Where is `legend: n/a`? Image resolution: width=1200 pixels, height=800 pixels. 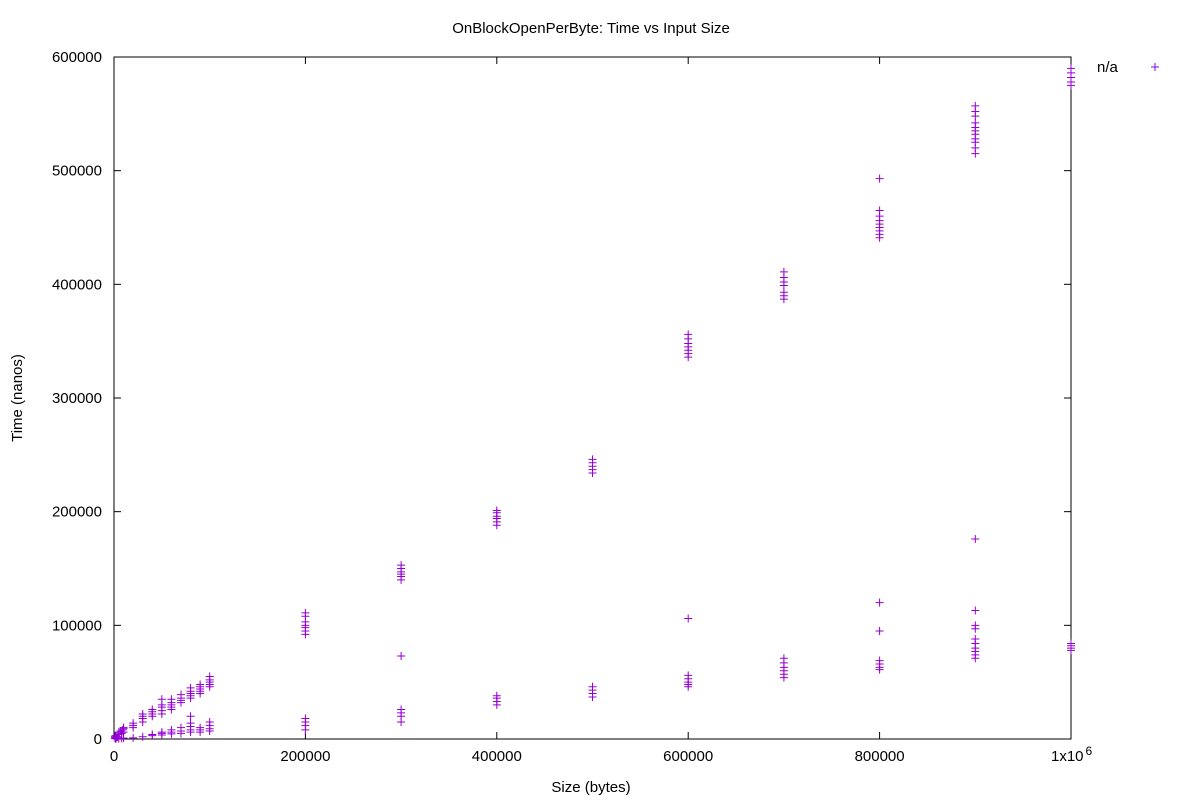 legend: n/a is located at coordinates (1128, 67).